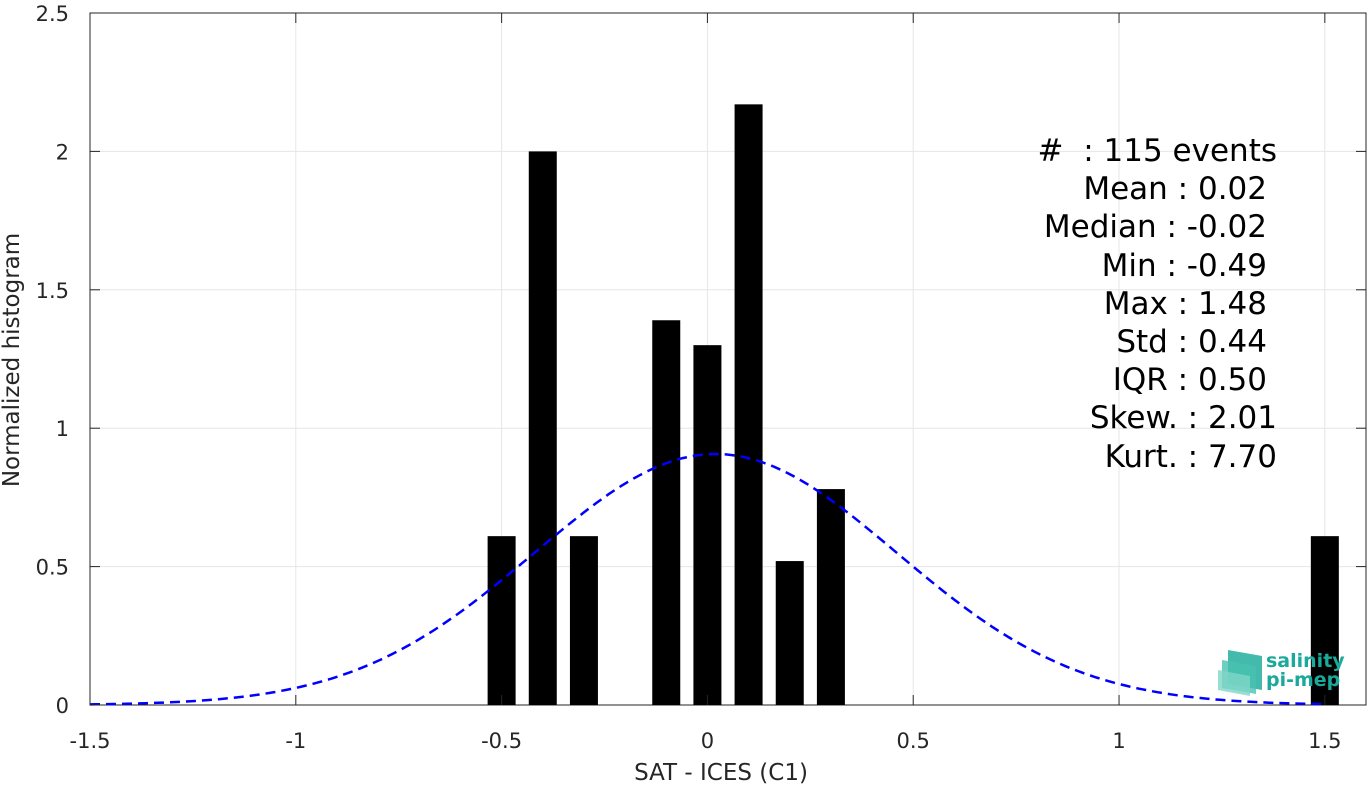  Describe the element at coordinates (90, 741) in the screenshot. I see `x-tick-label: -1.5` at that location.